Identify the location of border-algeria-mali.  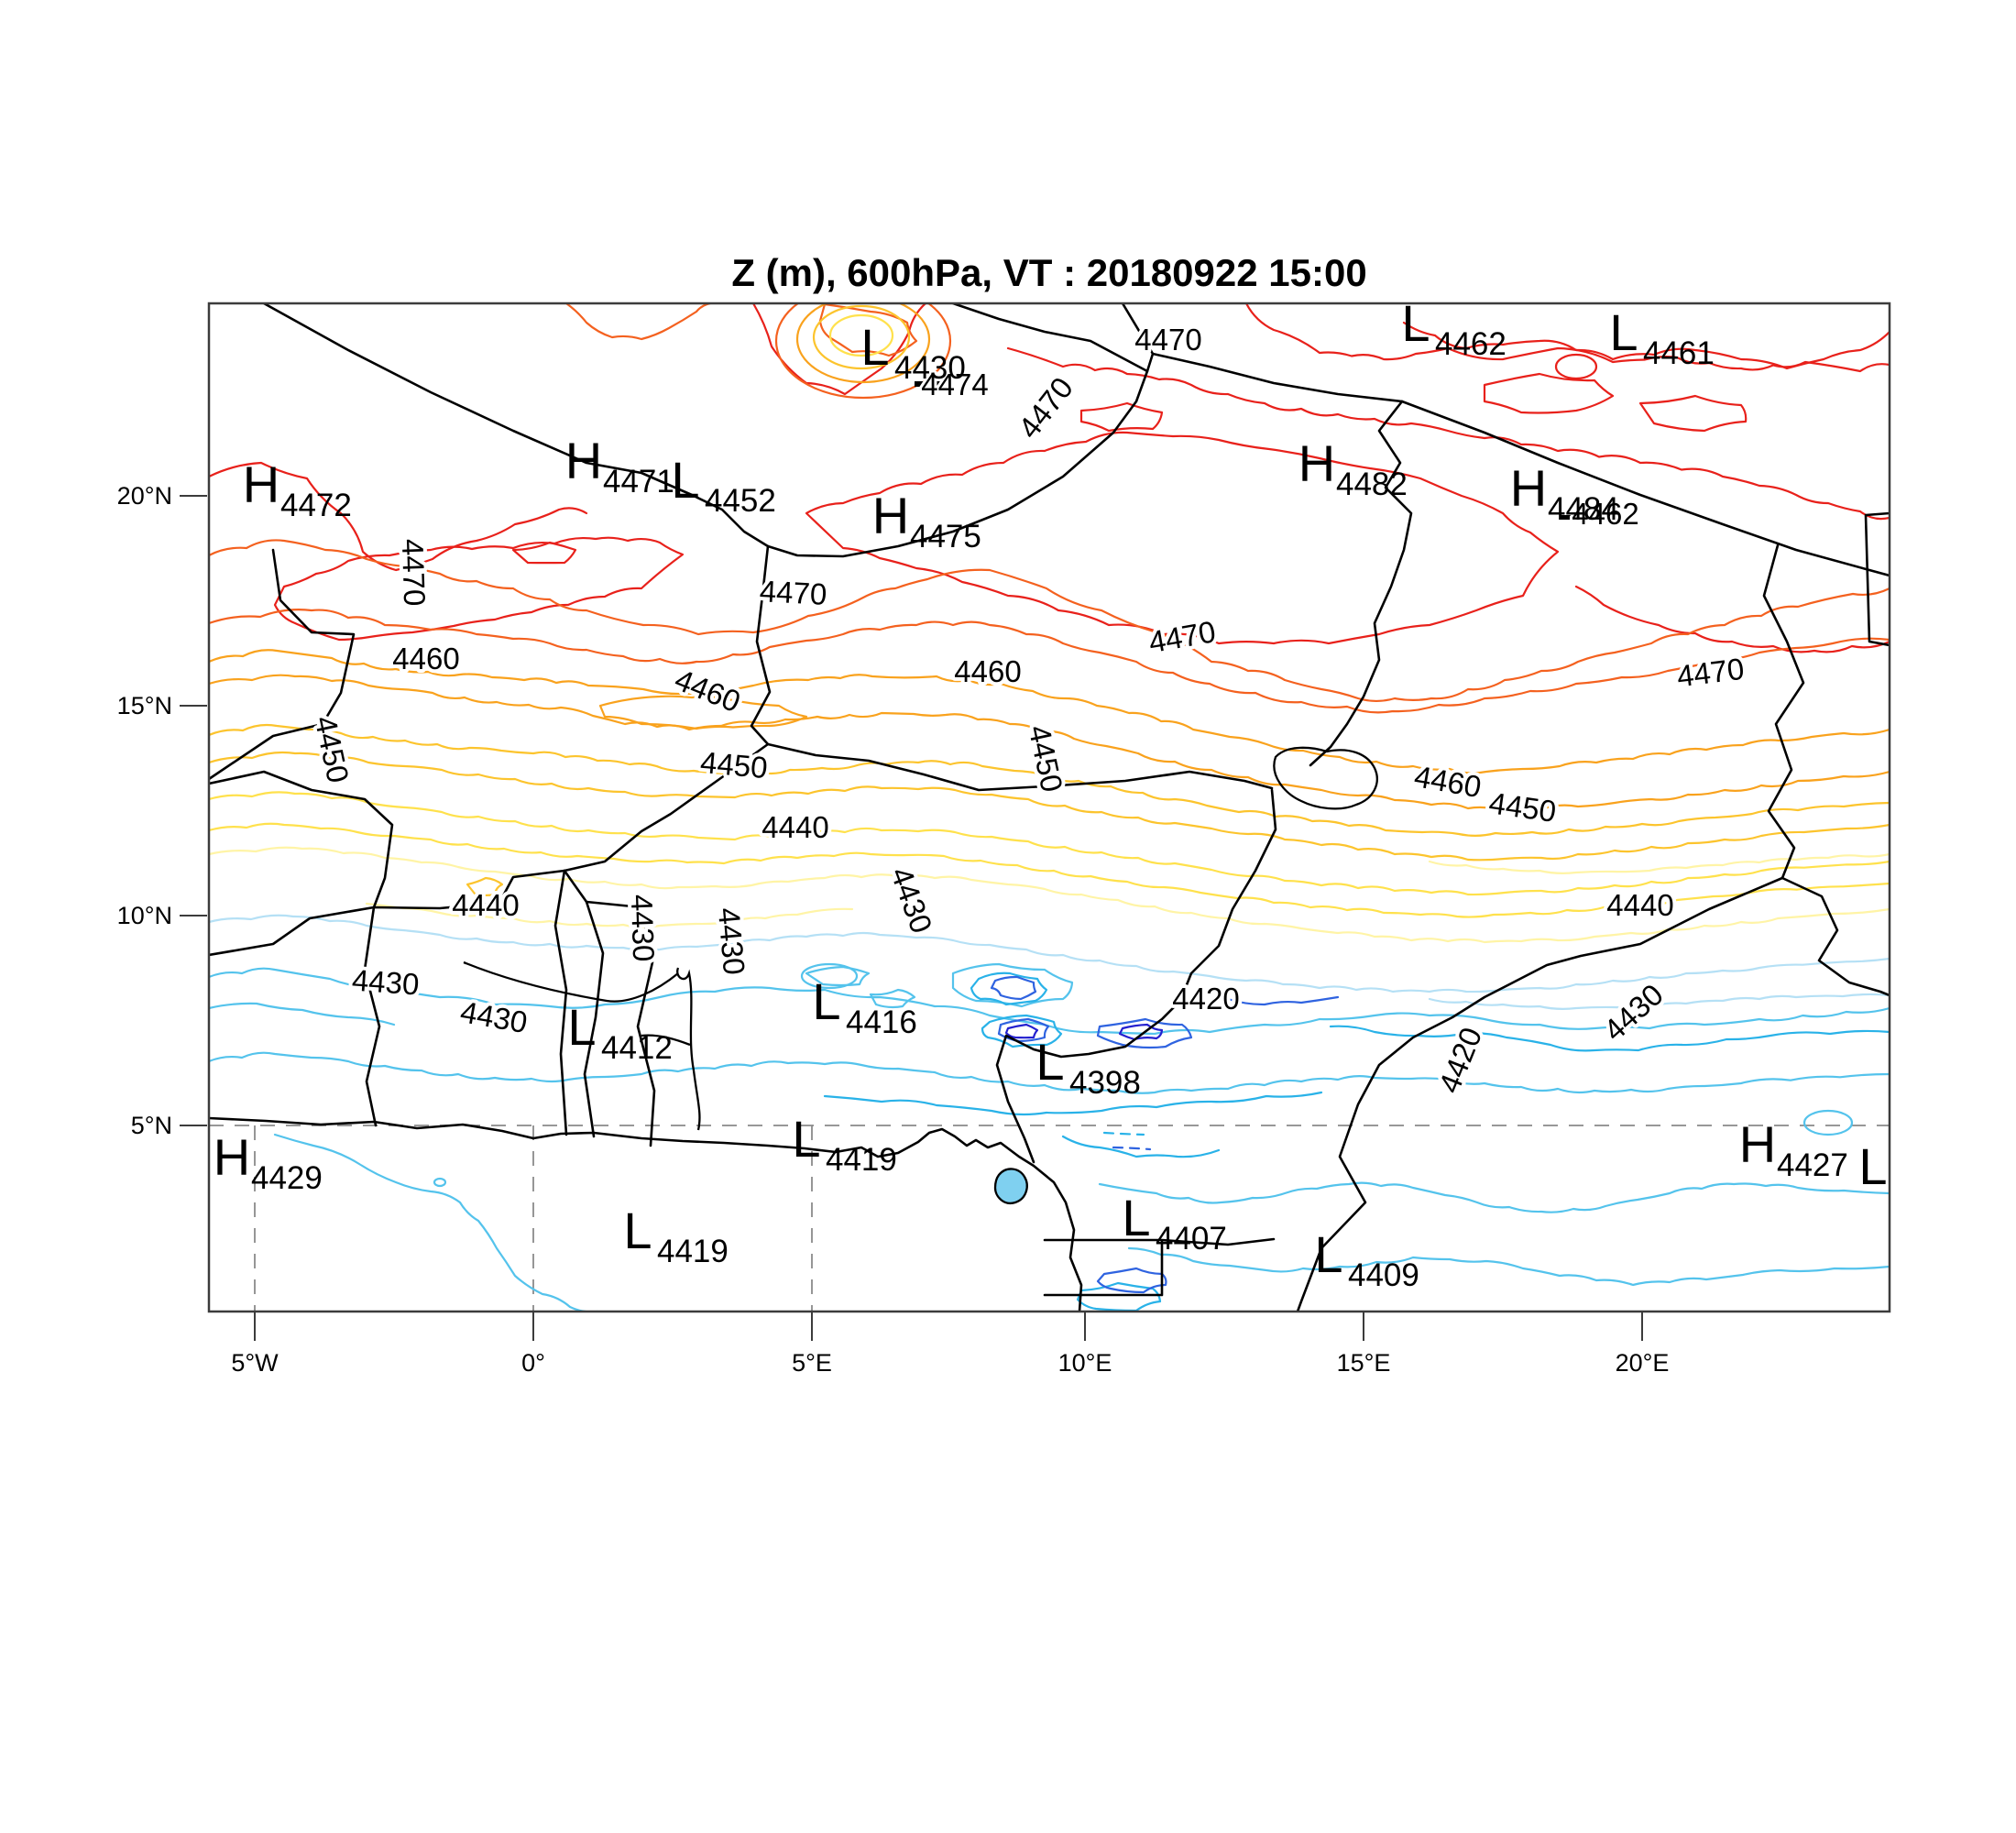
(516, 425).